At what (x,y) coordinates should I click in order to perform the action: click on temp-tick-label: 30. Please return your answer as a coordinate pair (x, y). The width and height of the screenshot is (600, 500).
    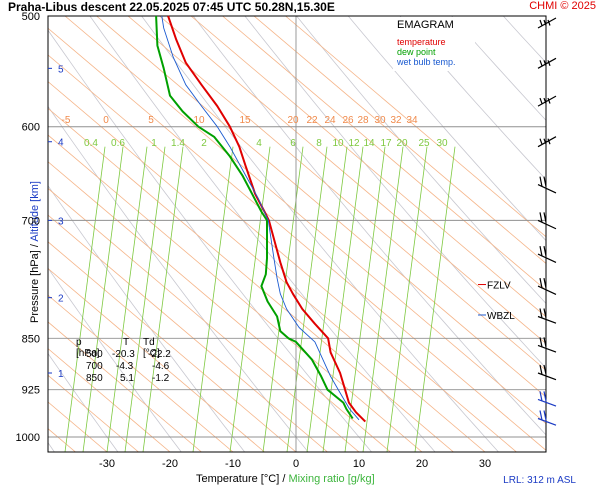
    Looking at the image, I should click on (485, 464).